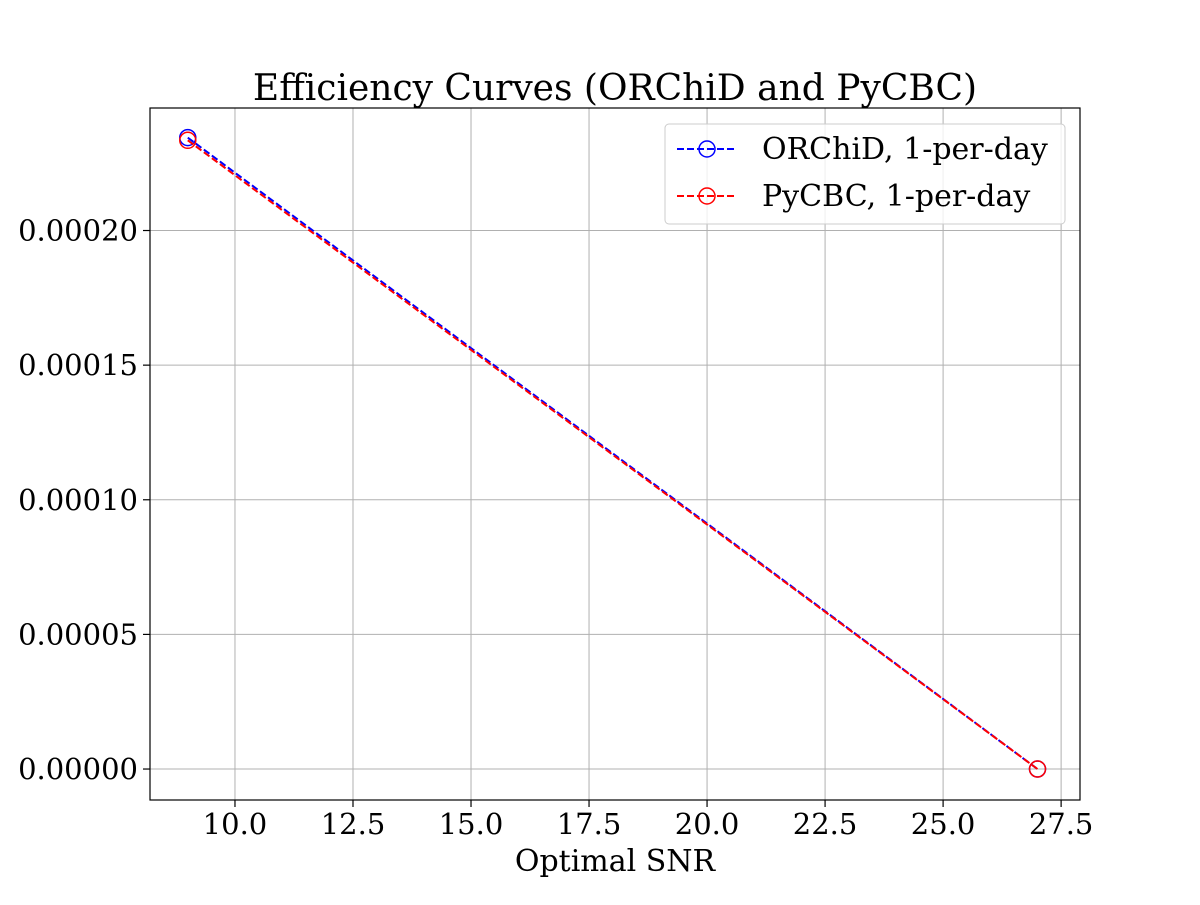 This screenshot has height=905, width=1200. I want to click on legend-label: ORChiD, 1-per-day, so click(905, 149).